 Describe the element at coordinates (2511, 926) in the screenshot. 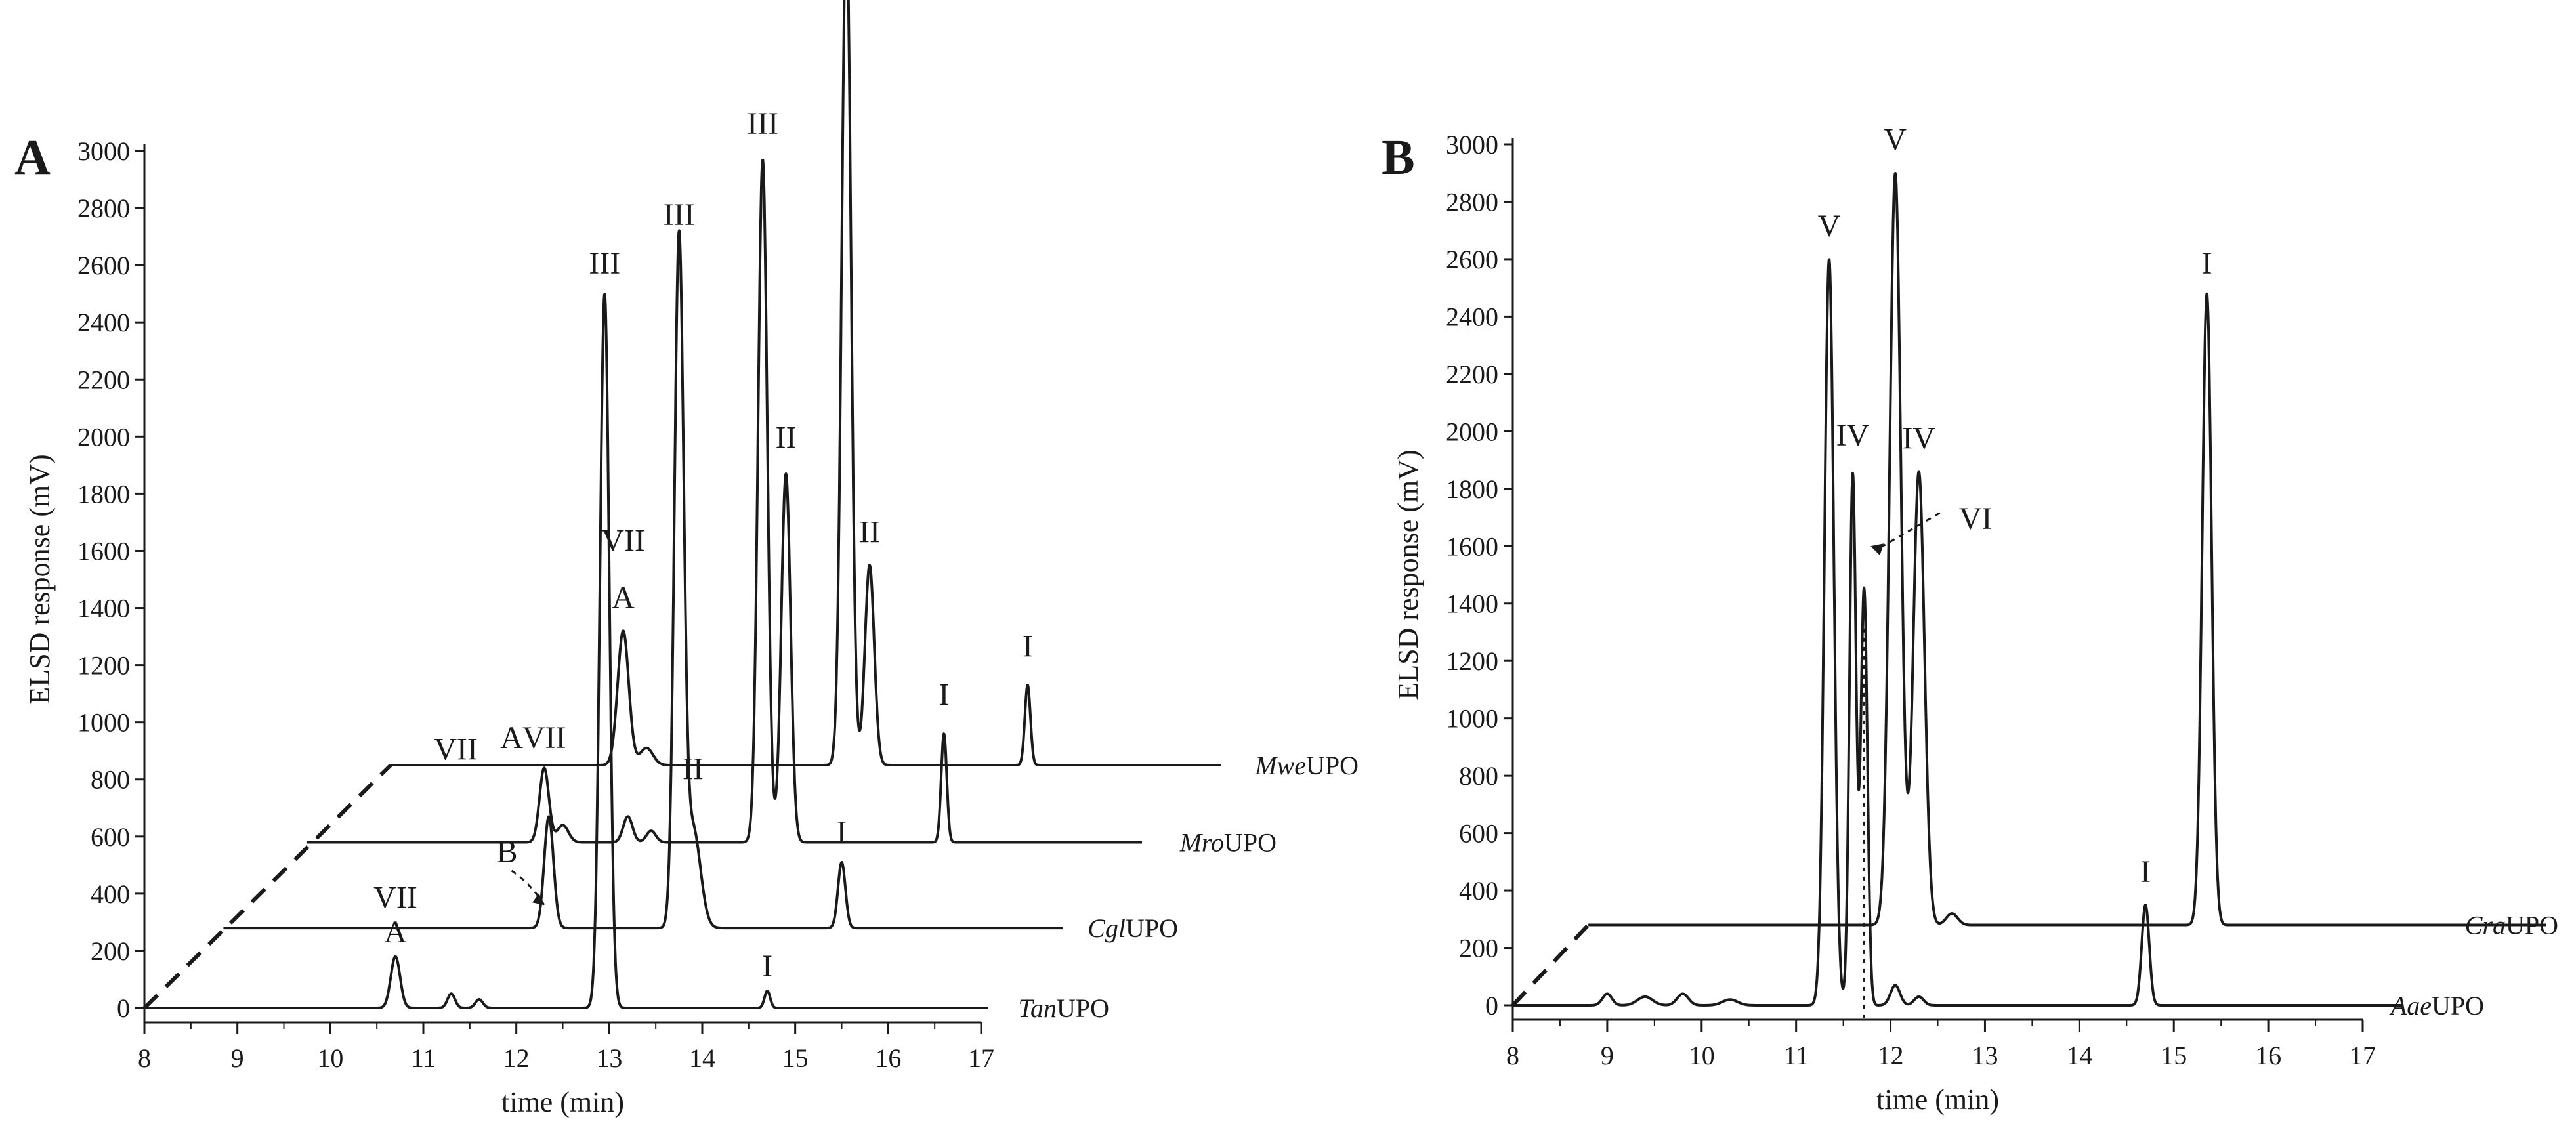

I see `series-label-craupo: CraUPO` at that location.